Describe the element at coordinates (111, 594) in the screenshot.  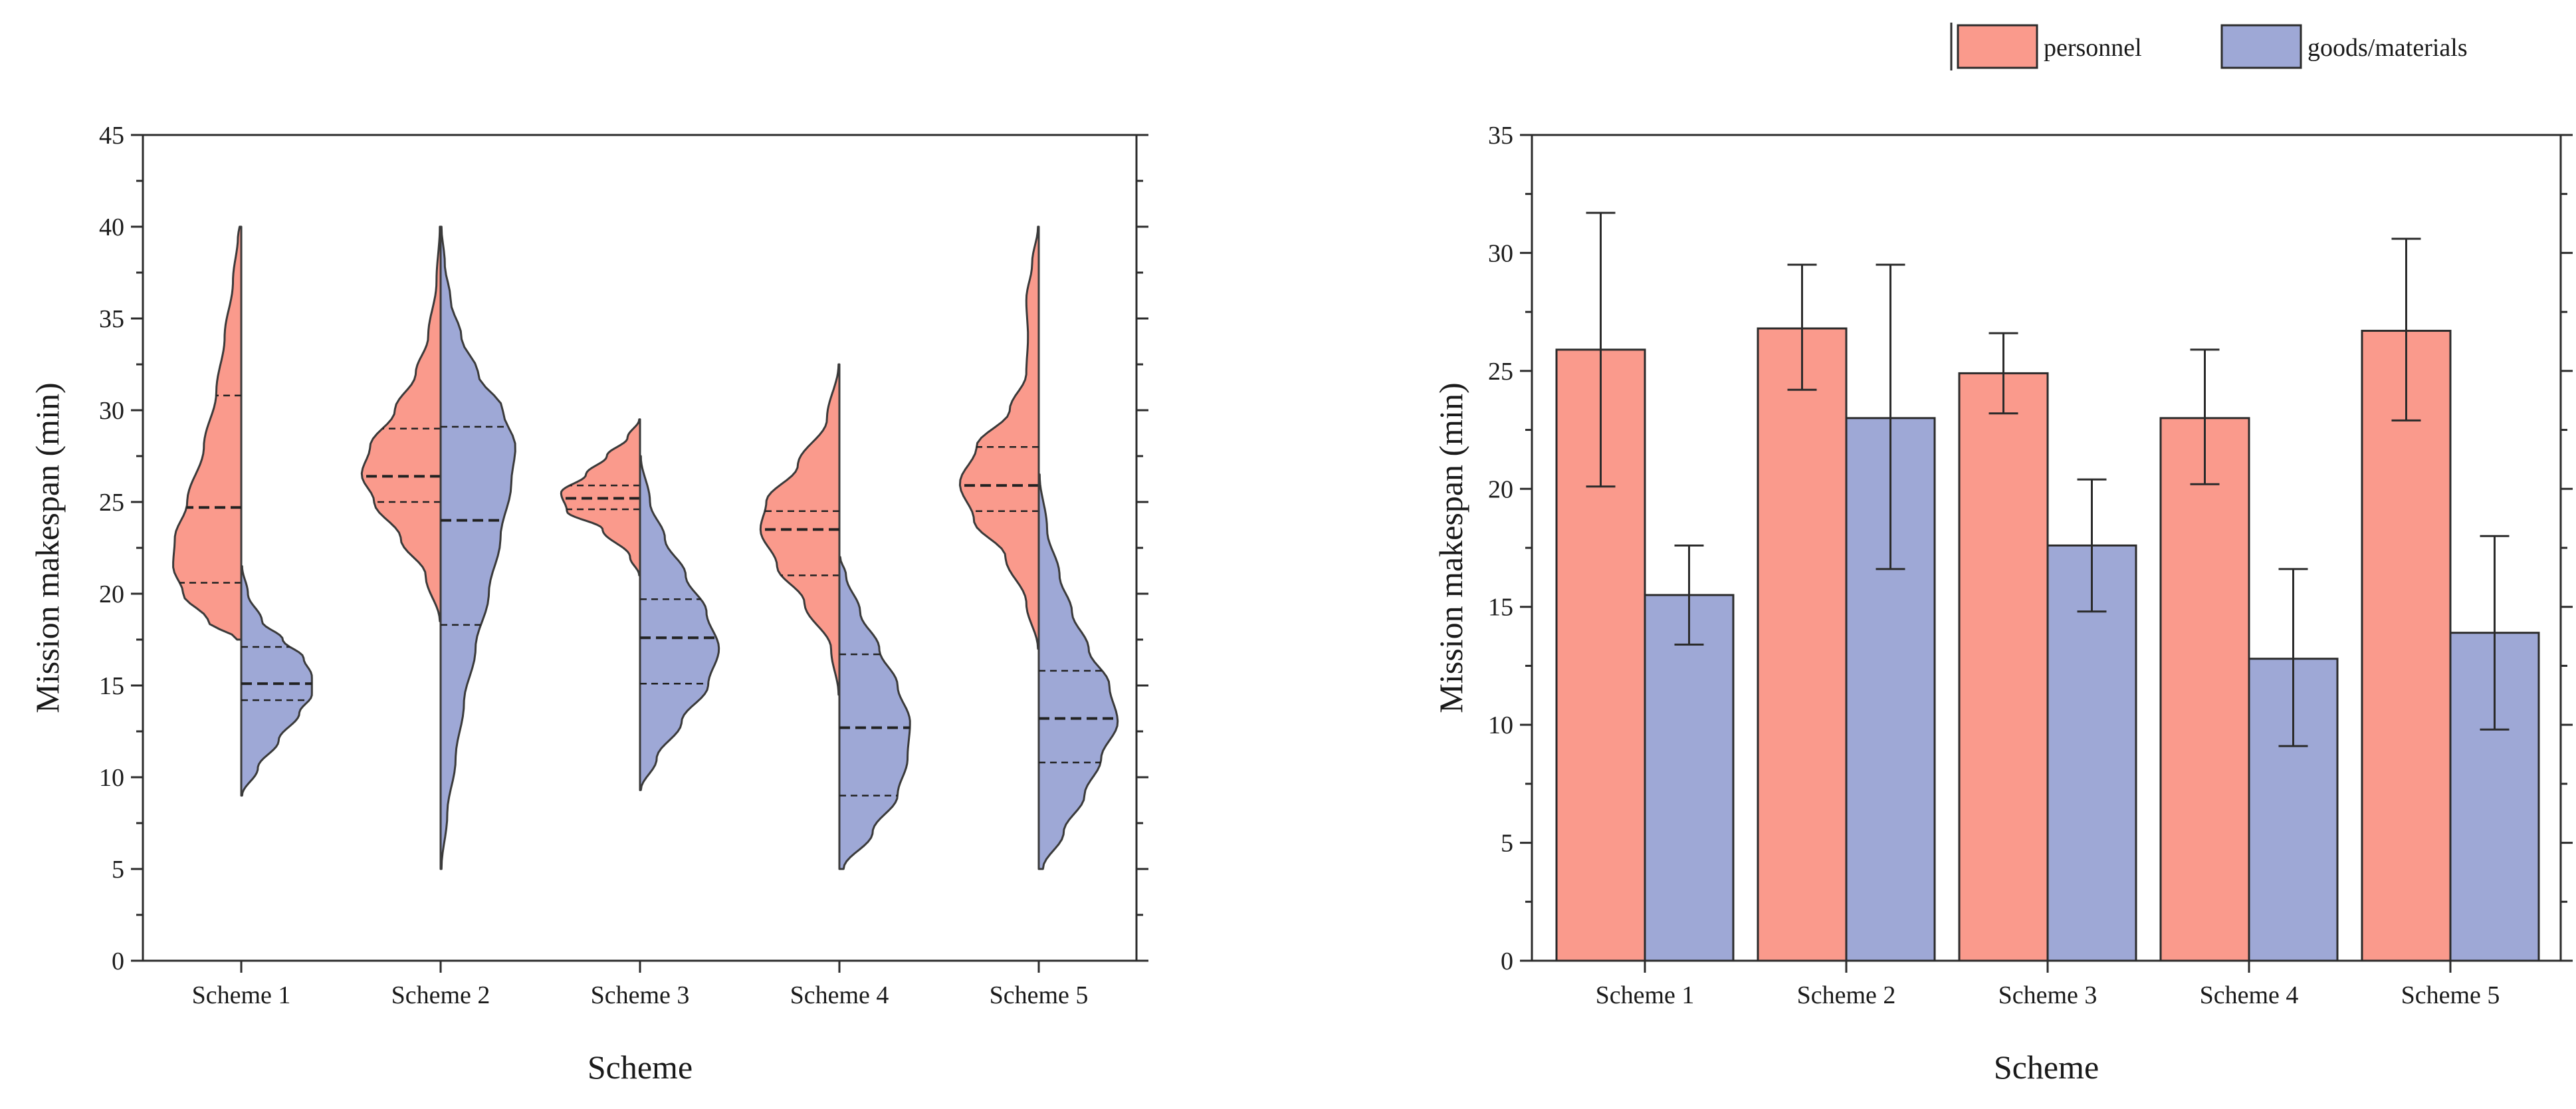
I see `violin-y-tick-label: 20` at that location.